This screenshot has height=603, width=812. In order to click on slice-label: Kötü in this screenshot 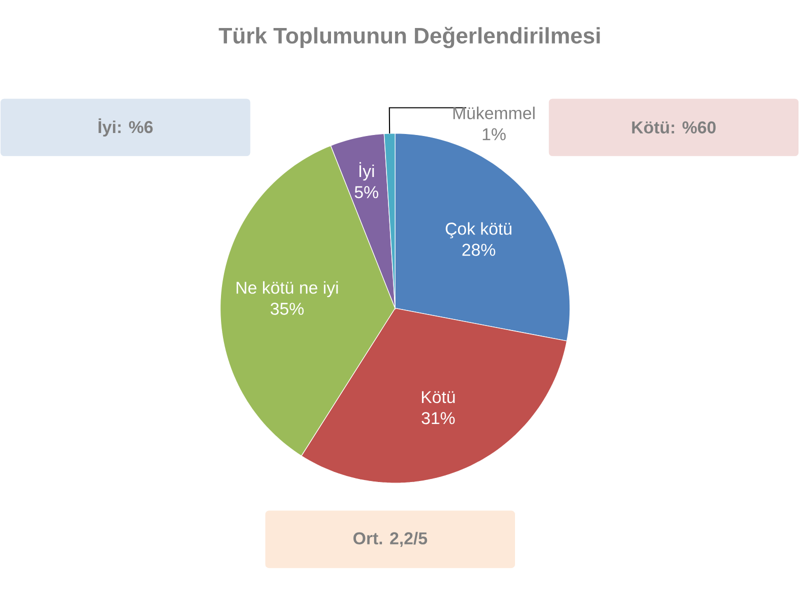, I will do `click(438, 397)`.